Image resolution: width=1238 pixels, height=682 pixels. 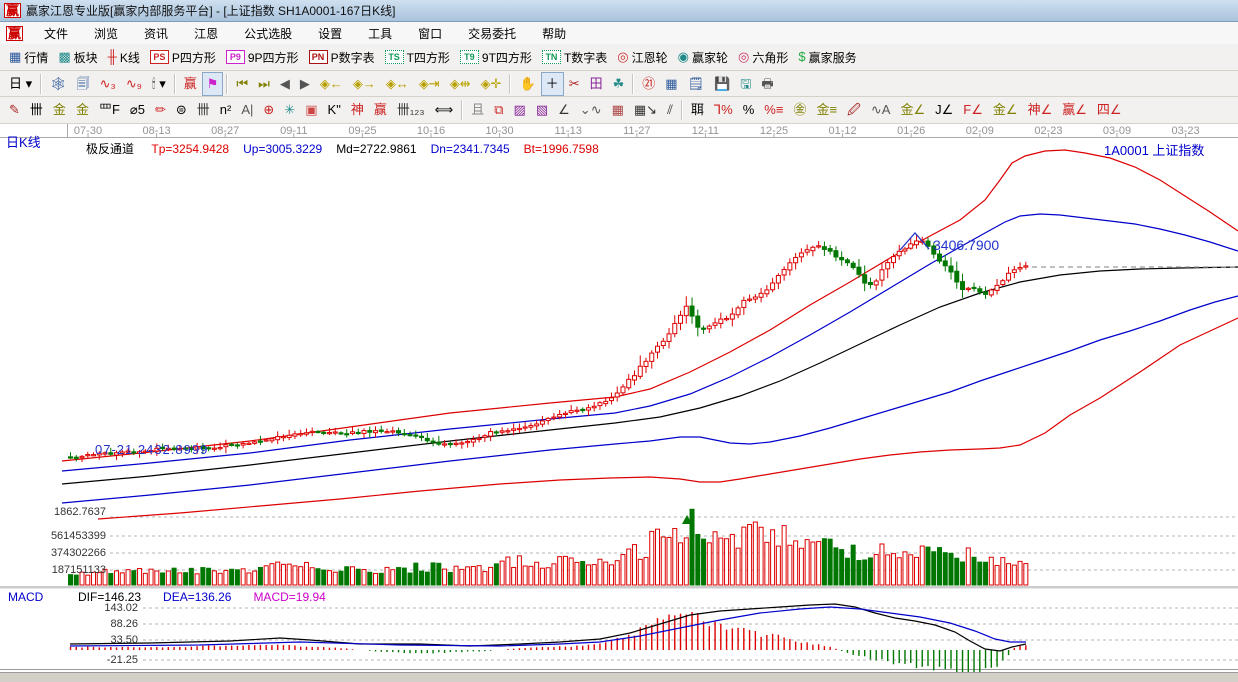 What do you see at coordinates (527, 84) in the screenshot?
I see `hand-tool-button: ✋` at bounding box center [527, 84].